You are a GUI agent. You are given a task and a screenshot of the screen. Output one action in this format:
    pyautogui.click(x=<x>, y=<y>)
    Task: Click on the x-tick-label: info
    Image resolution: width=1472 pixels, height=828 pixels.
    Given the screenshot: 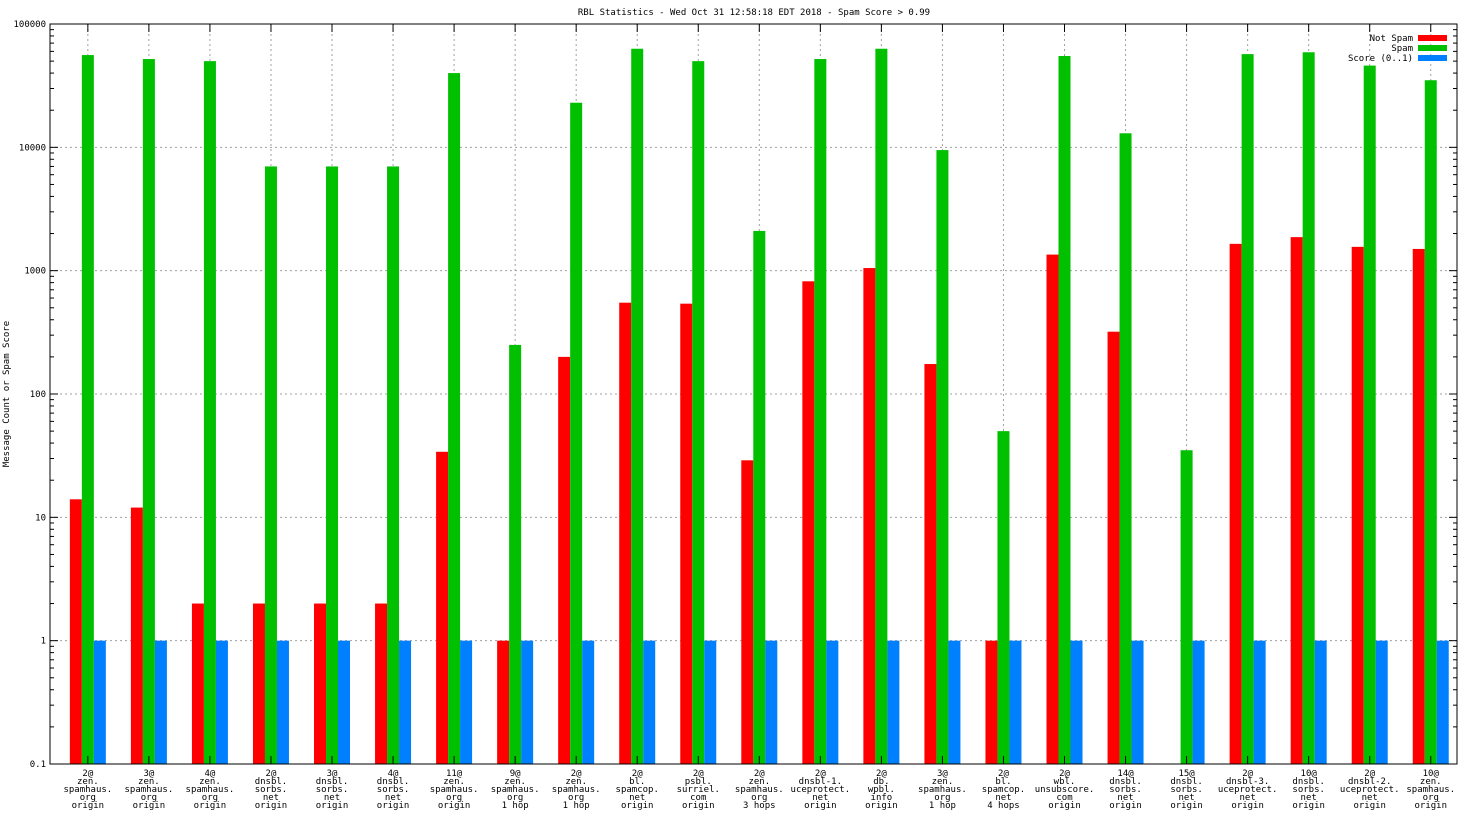 What is the action you would take?
    pyautogui.click(x=882, y=798)
    